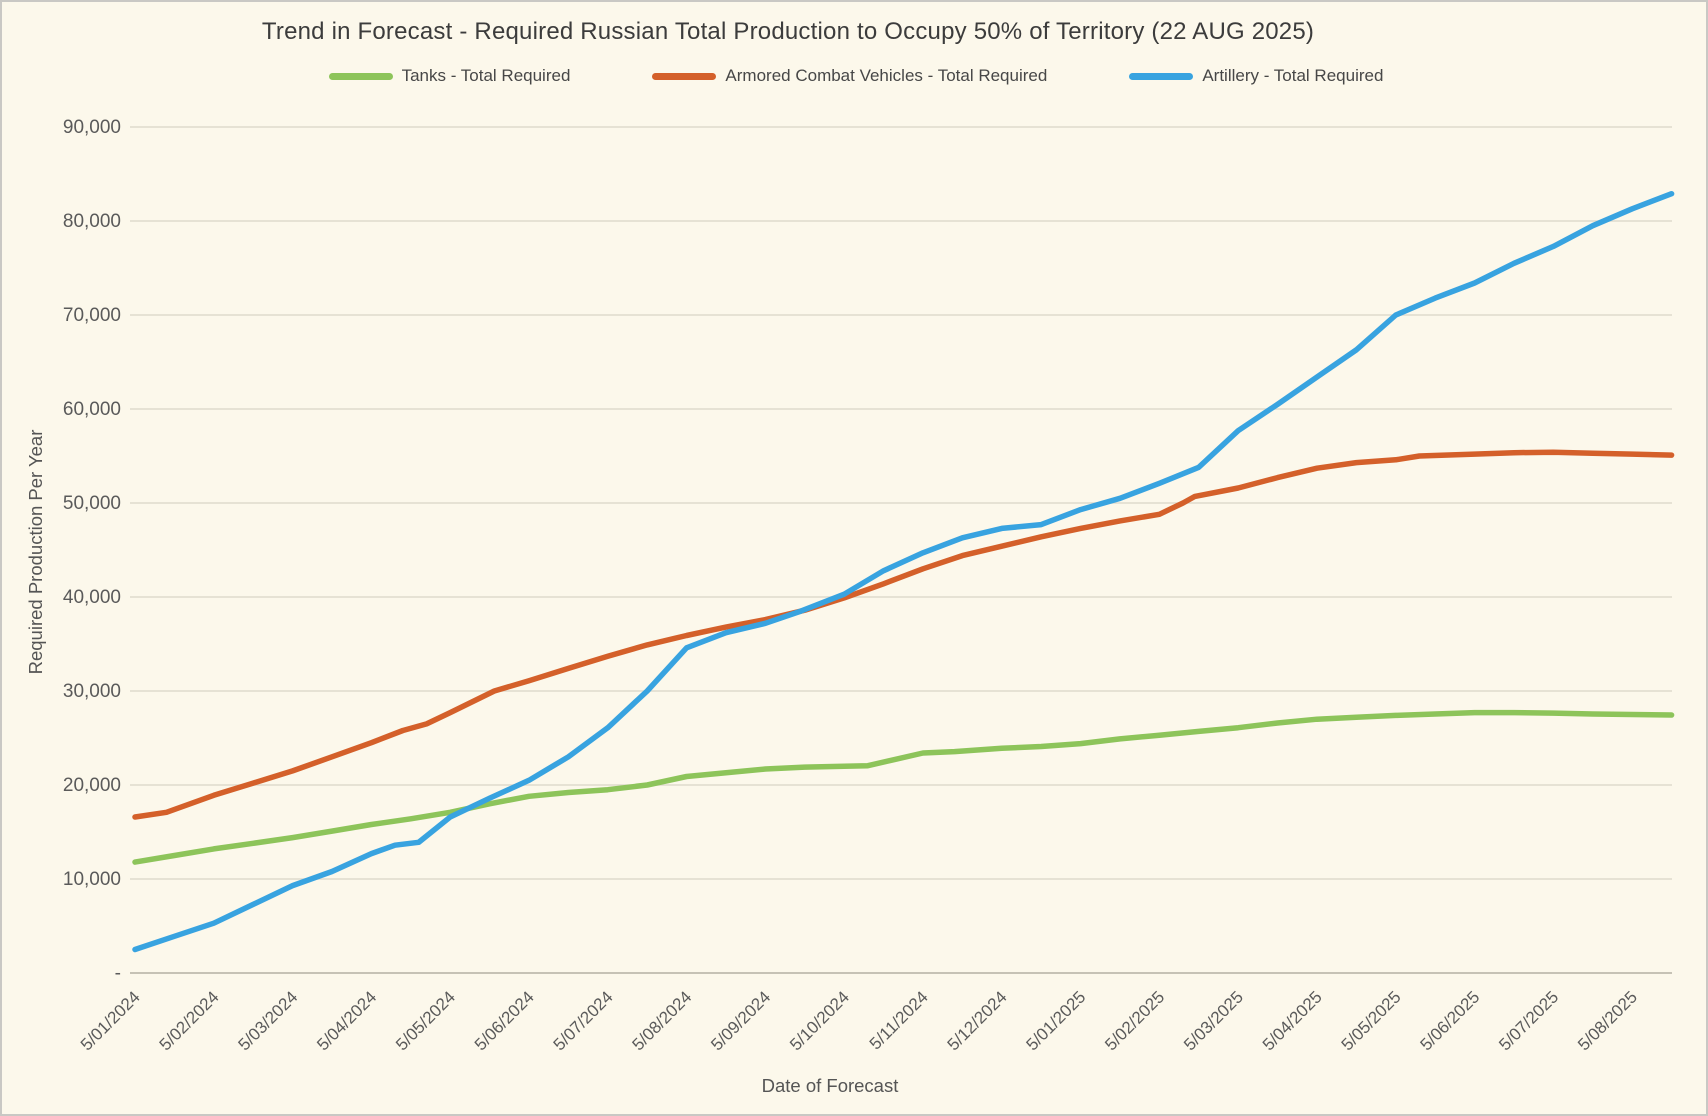  What do you see at coordinates (360, 76) in the screenshot?
I see `legend-swatch-tanks` at bounding box center [360, 76].